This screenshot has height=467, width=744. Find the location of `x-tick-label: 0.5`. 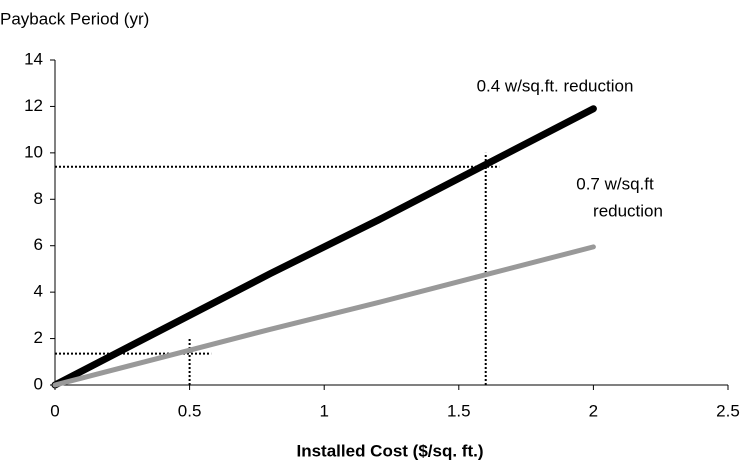

x-tick-label: 0.5 is located at coordinates (190, 410).